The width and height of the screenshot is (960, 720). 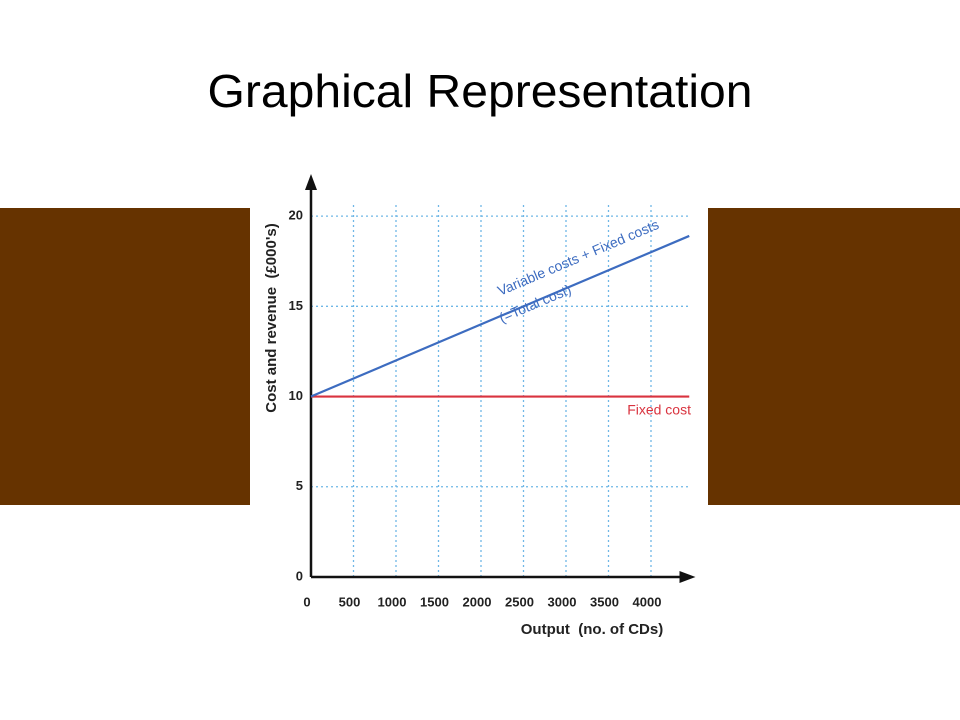 What do you see at coordinates (562, 601) in the screenshot?
I see `x-tick-label: 3000` at bounding box center [562, 601].